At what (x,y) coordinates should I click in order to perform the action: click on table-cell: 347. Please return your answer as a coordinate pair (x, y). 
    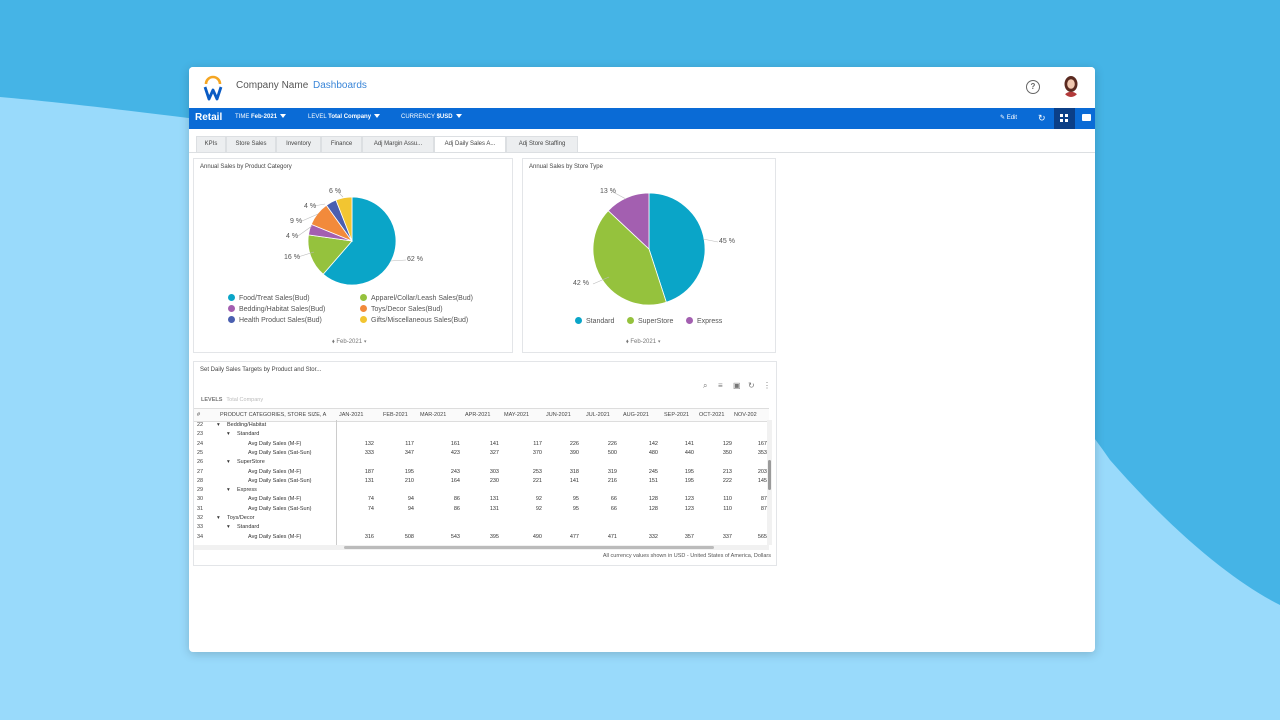
    Looking at the image, I should click on (409, 452).